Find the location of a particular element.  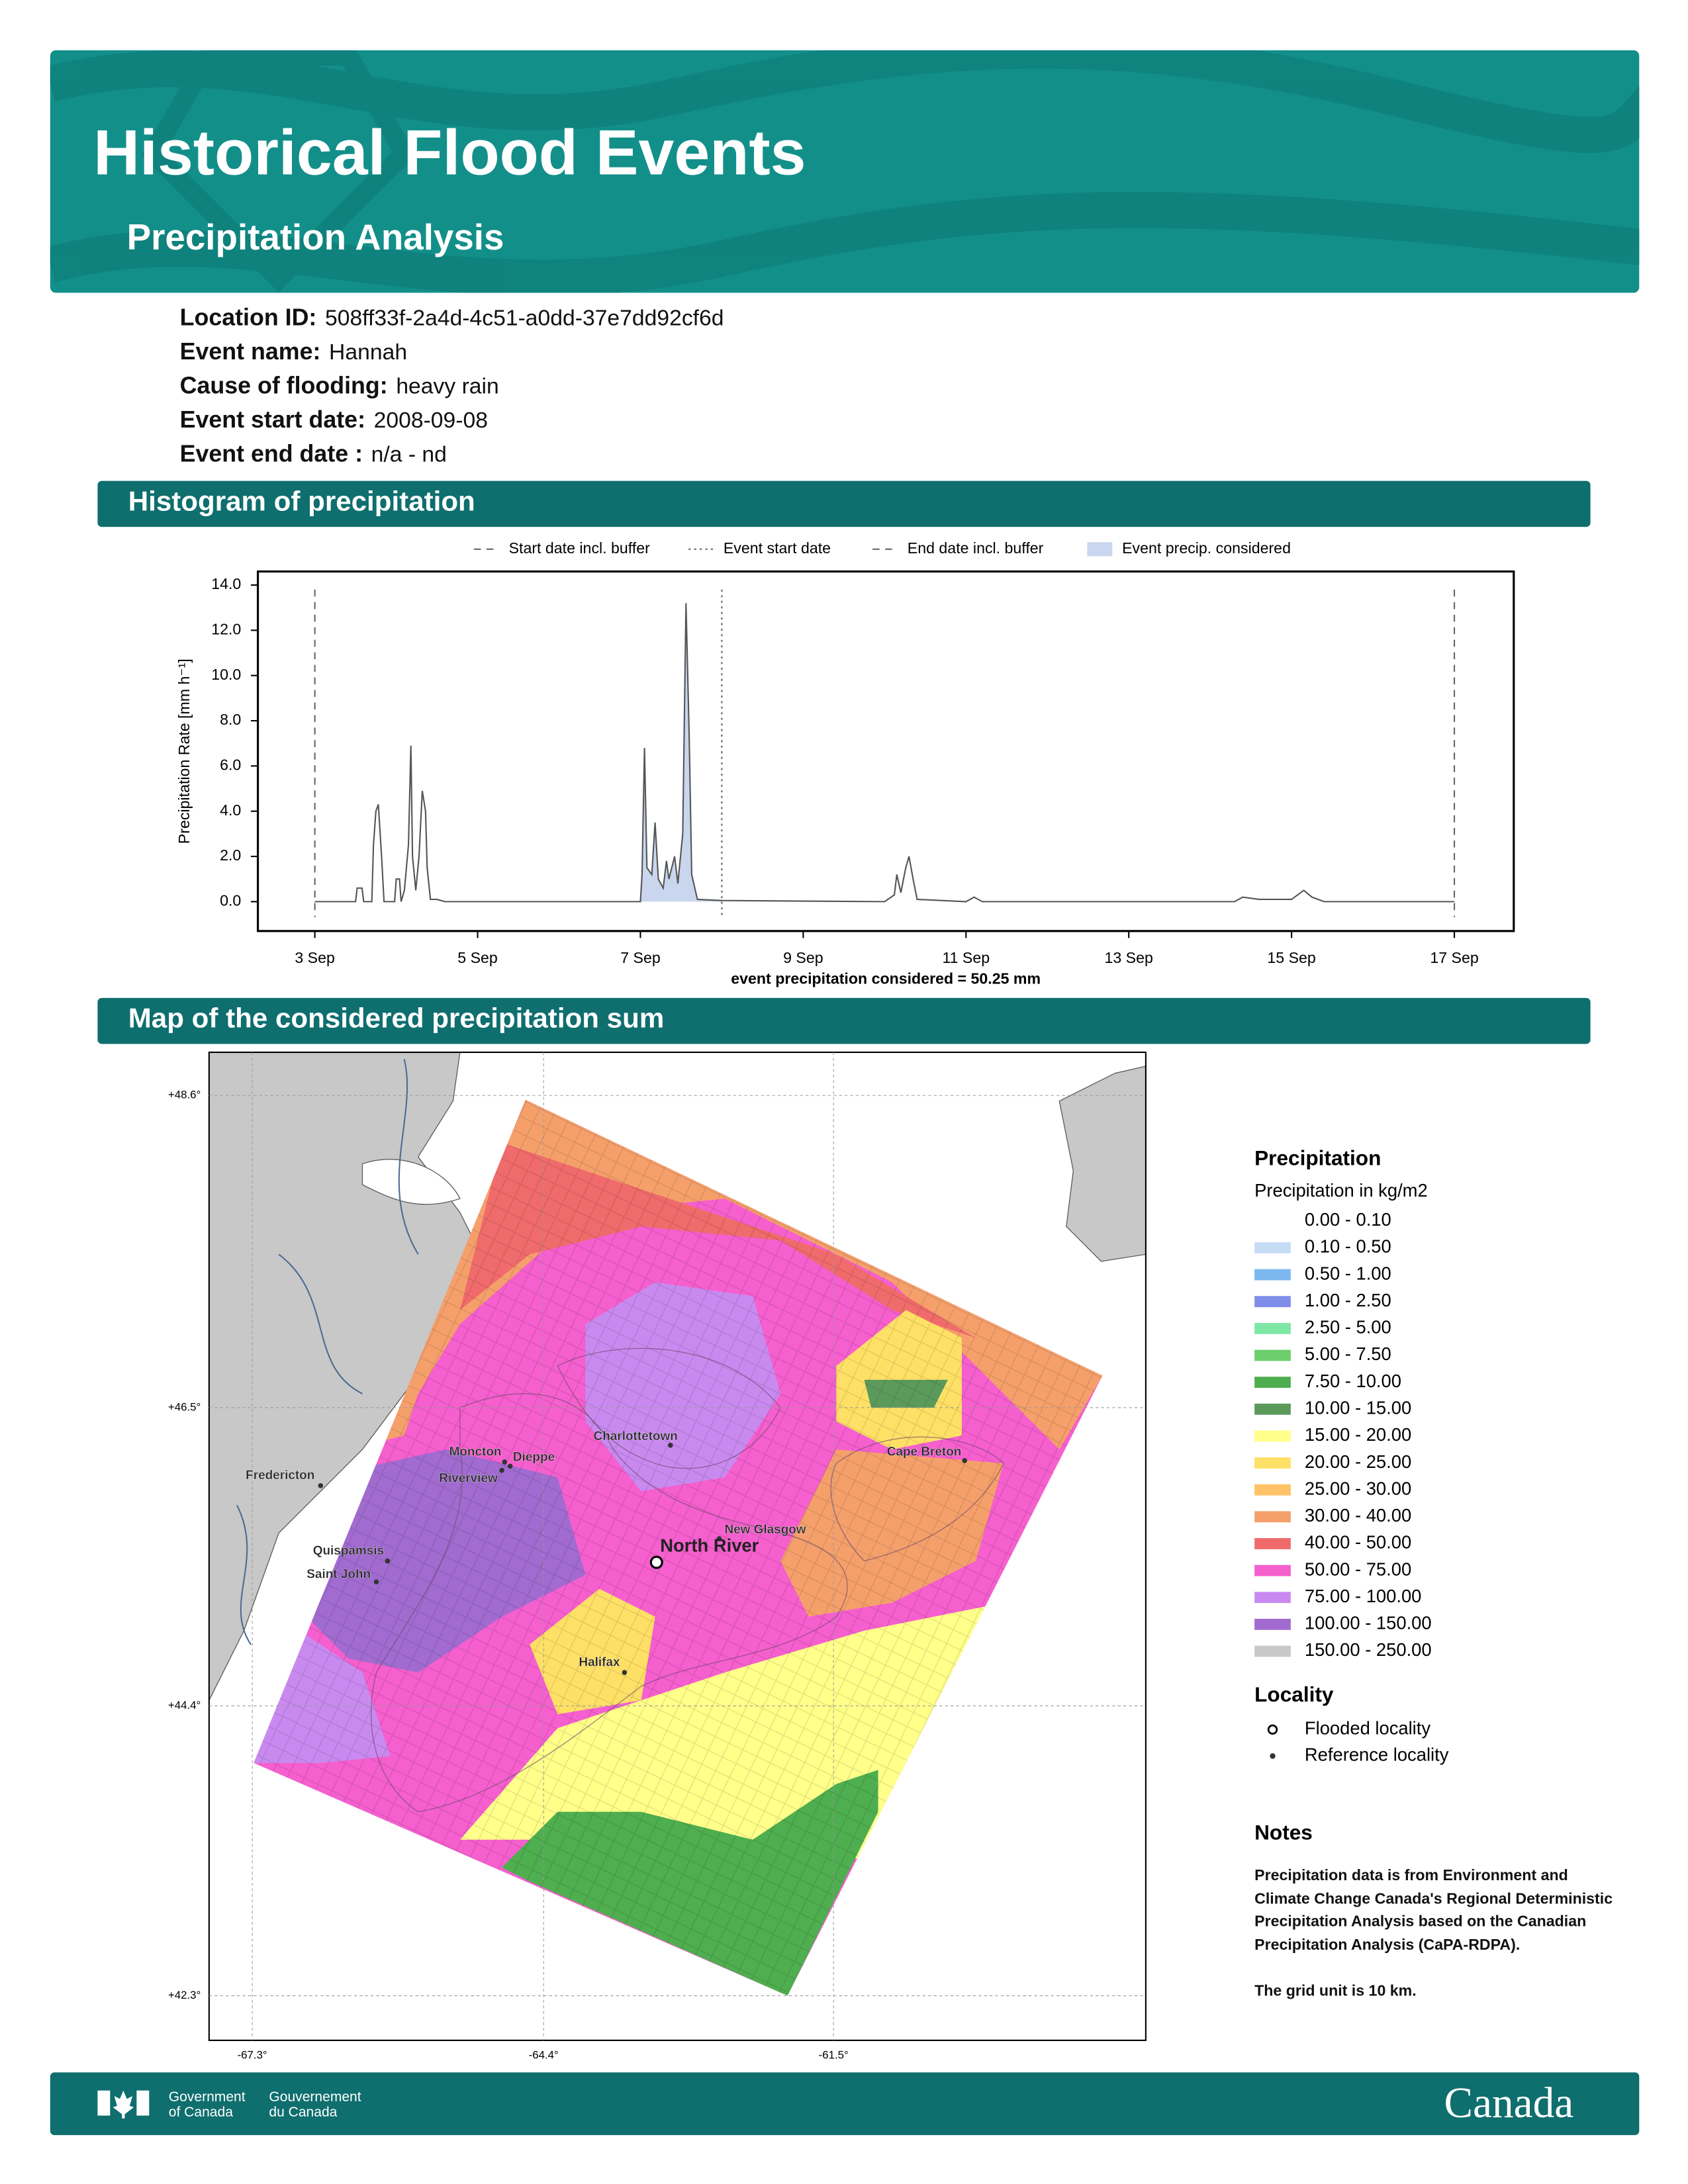

detail-row: Event end date : n/a - nd is located at coordinates (313, 454).